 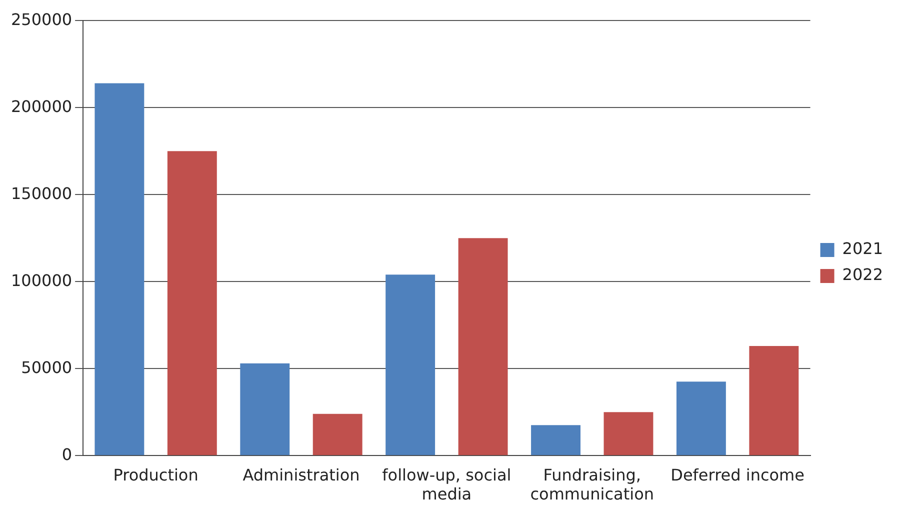 I want to click on y-tick-label: 100000, so click(x=41, y=280).